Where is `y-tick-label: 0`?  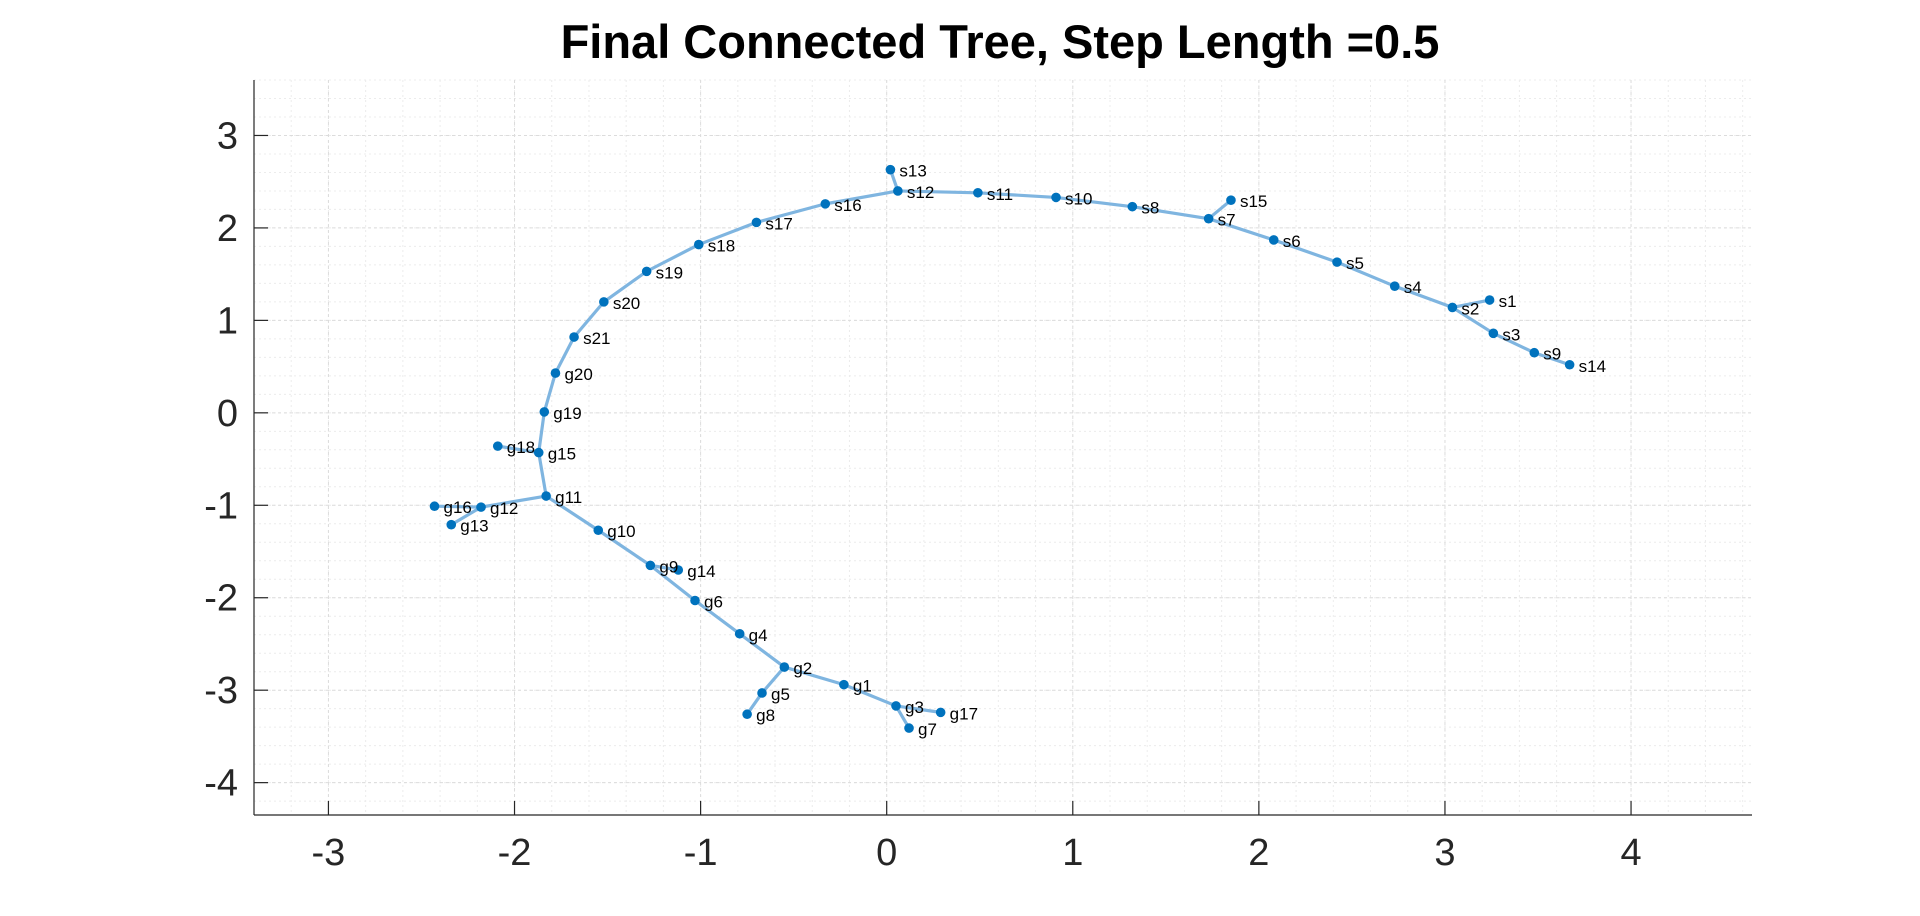
y-tick-label: 0 is located at coordinates (227, 414).